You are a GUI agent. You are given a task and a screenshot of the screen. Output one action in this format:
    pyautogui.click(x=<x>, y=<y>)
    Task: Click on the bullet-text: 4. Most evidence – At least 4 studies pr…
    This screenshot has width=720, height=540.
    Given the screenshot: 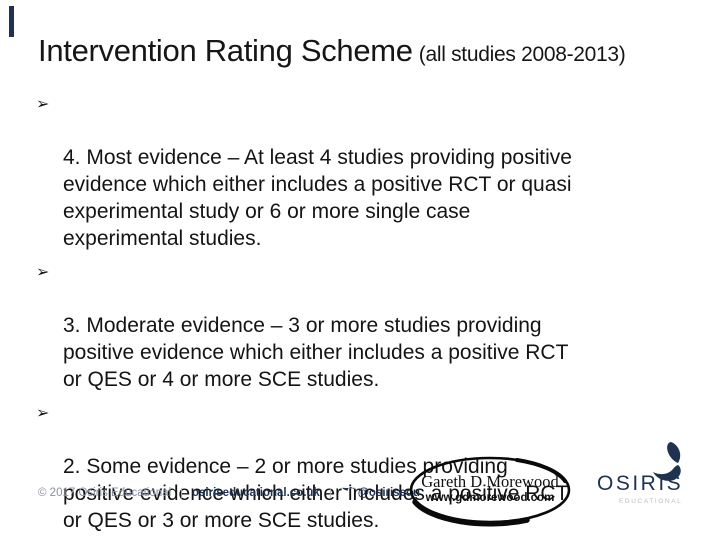 What is the action you would take?
    pyautogui.click(x=317, y=198)
    